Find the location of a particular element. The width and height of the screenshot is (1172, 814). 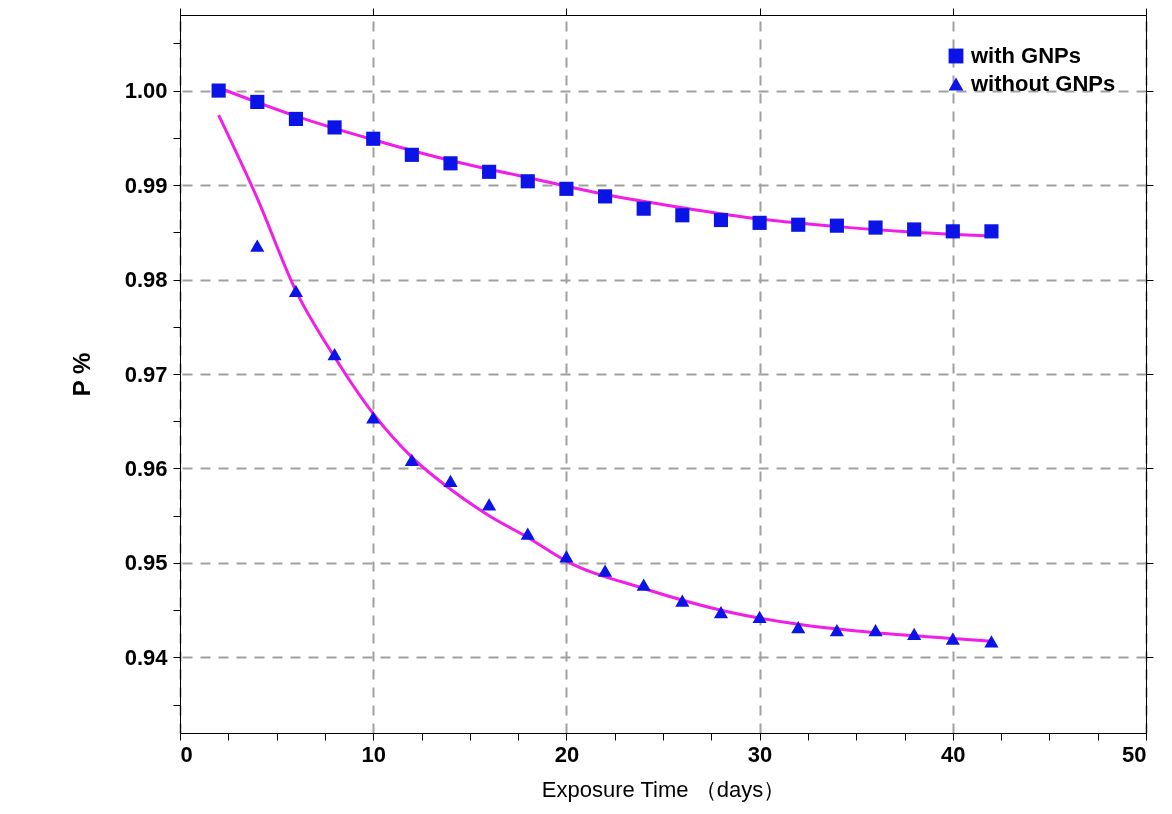

x-axis-title: Exposure Time （days） is located at coordinates (663, 789).